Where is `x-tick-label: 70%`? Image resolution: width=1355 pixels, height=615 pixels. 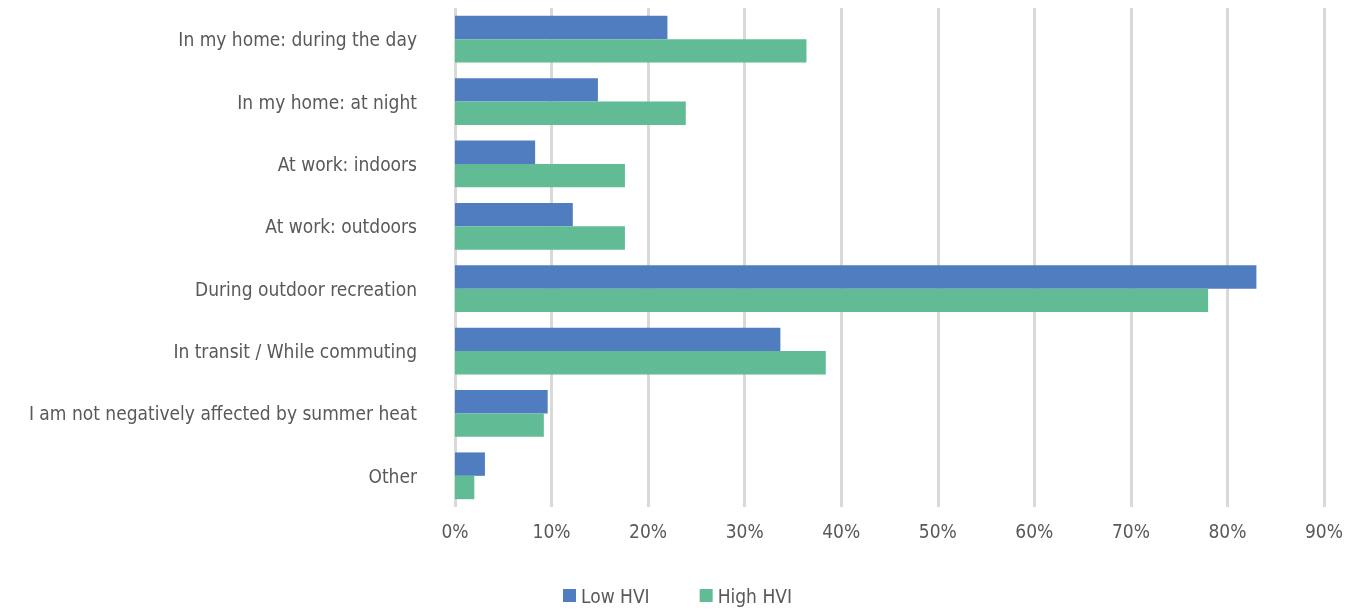
x-tick-label: 70% is located at coordinates (1130, 530).